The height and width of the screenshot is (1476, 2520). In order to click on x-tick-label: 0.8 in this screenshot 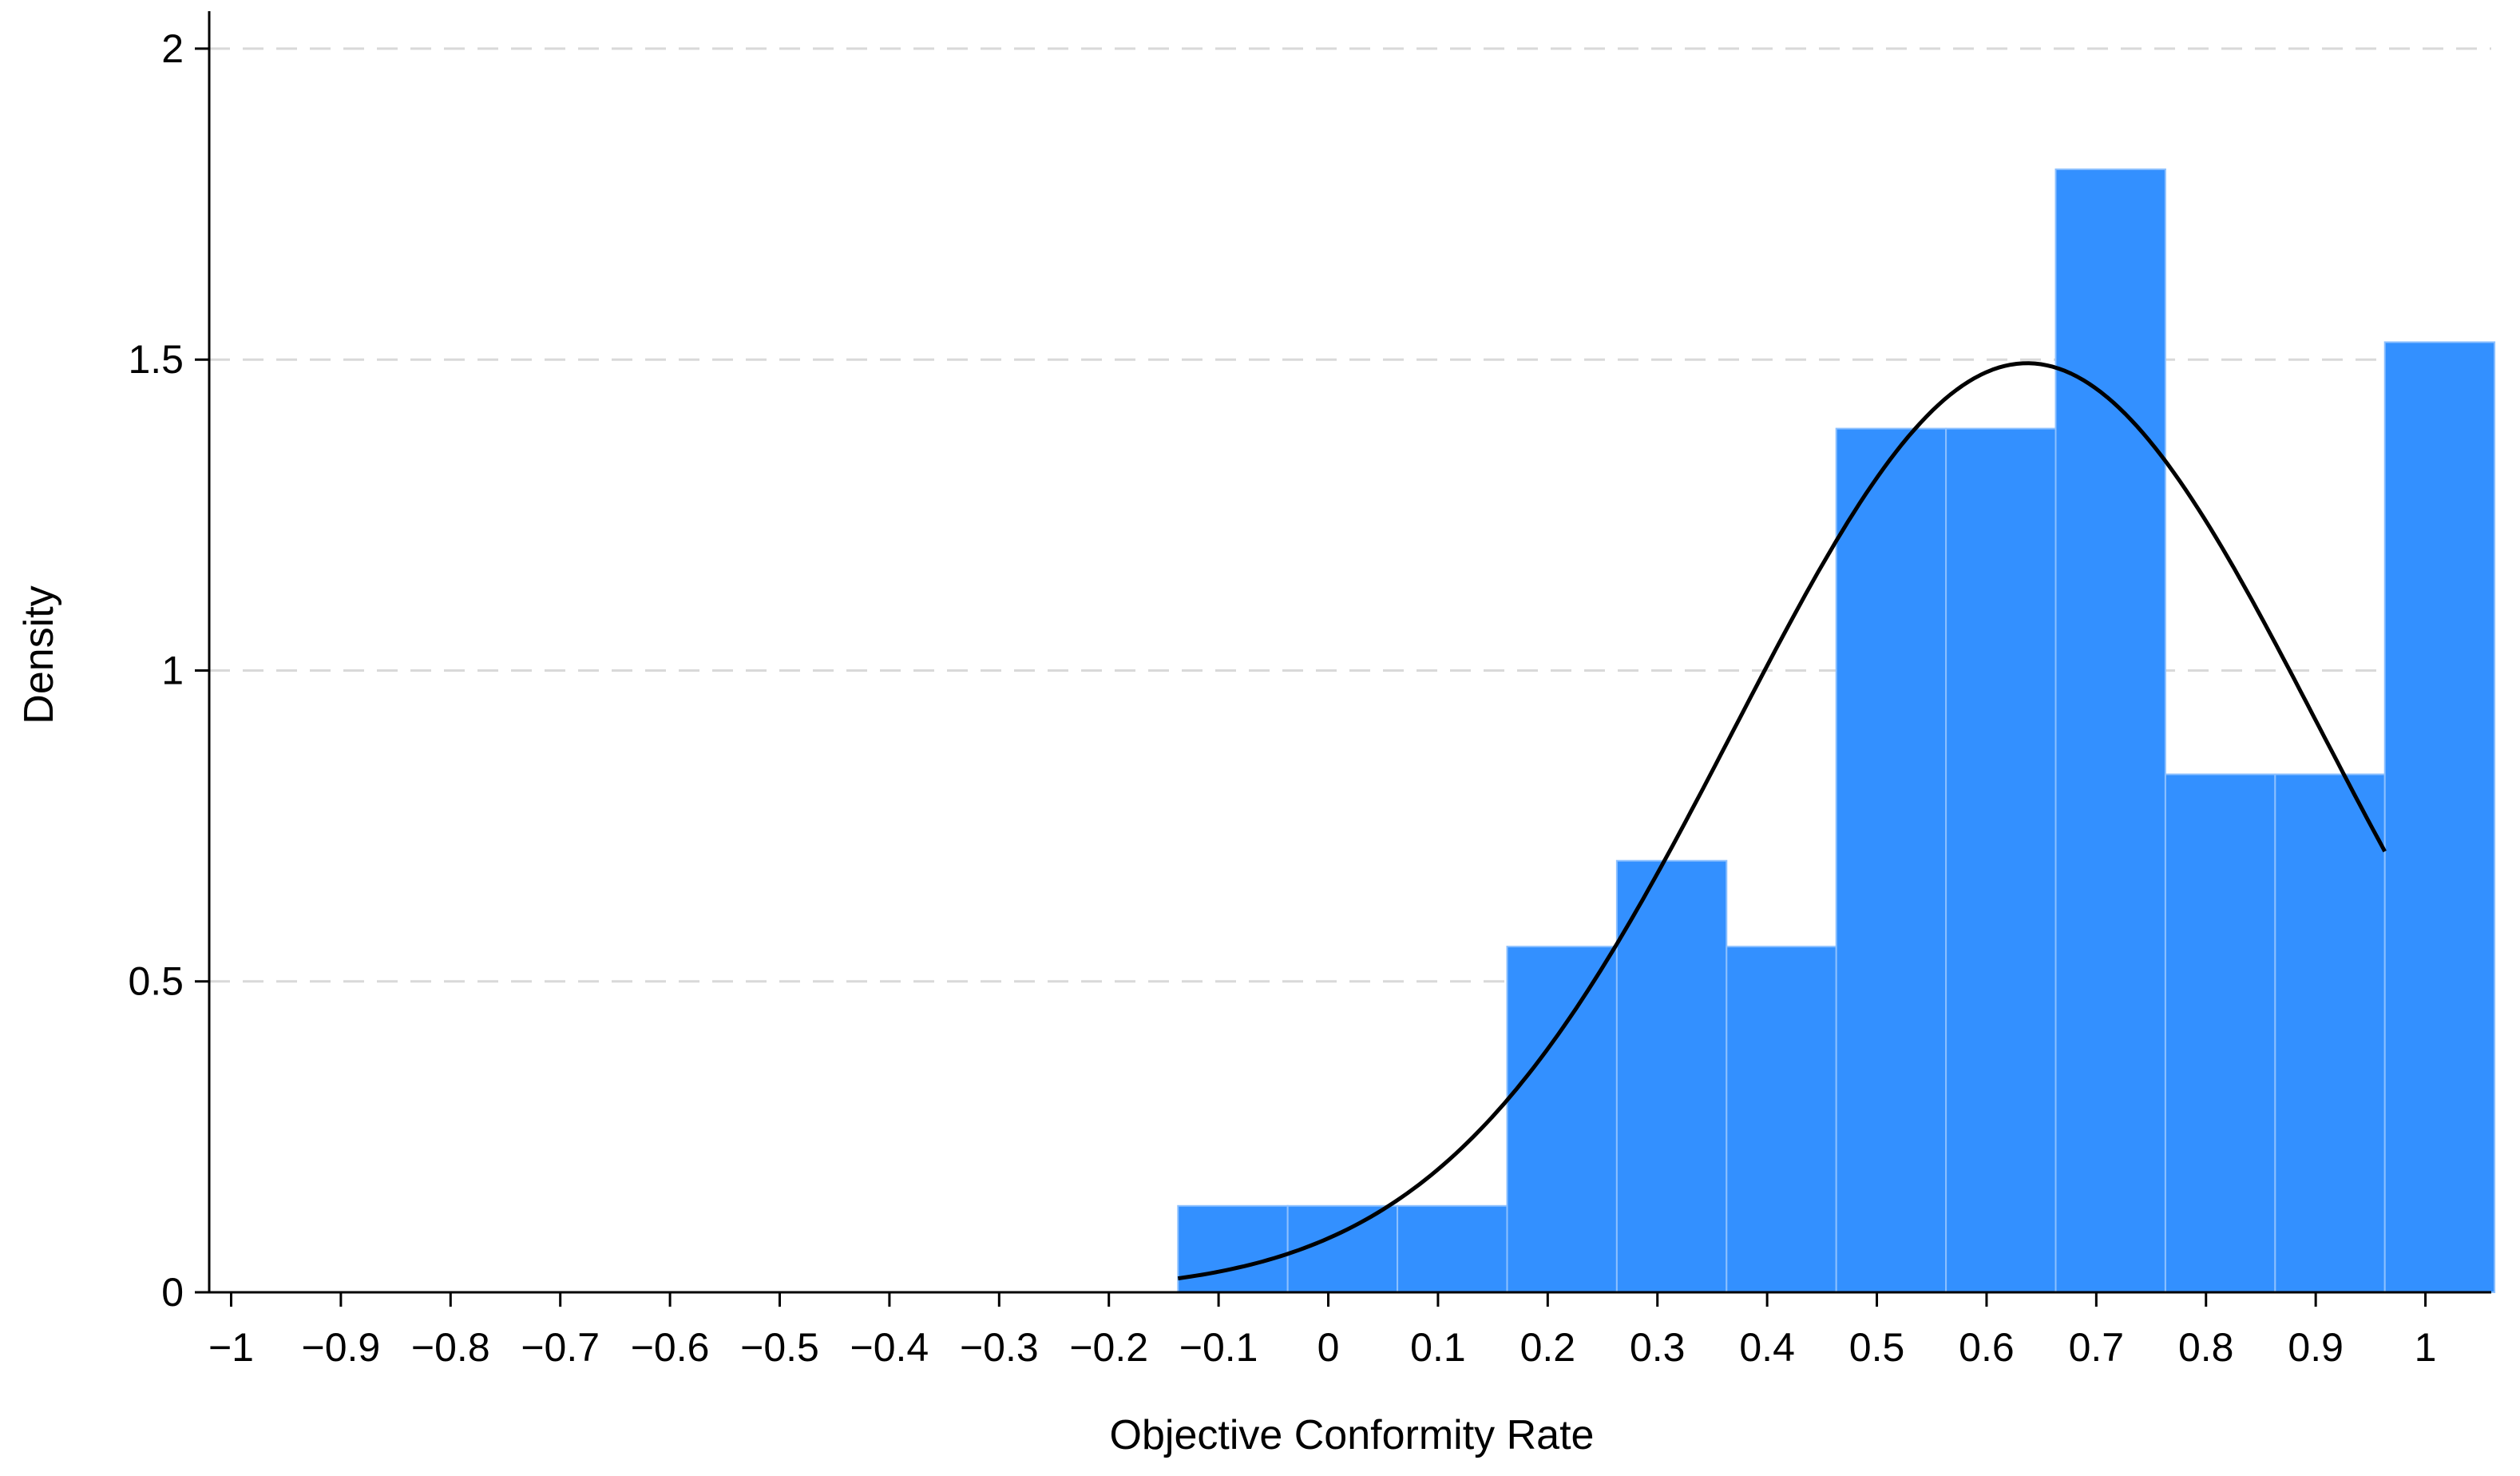, I will do `click(2206, 1347)`.